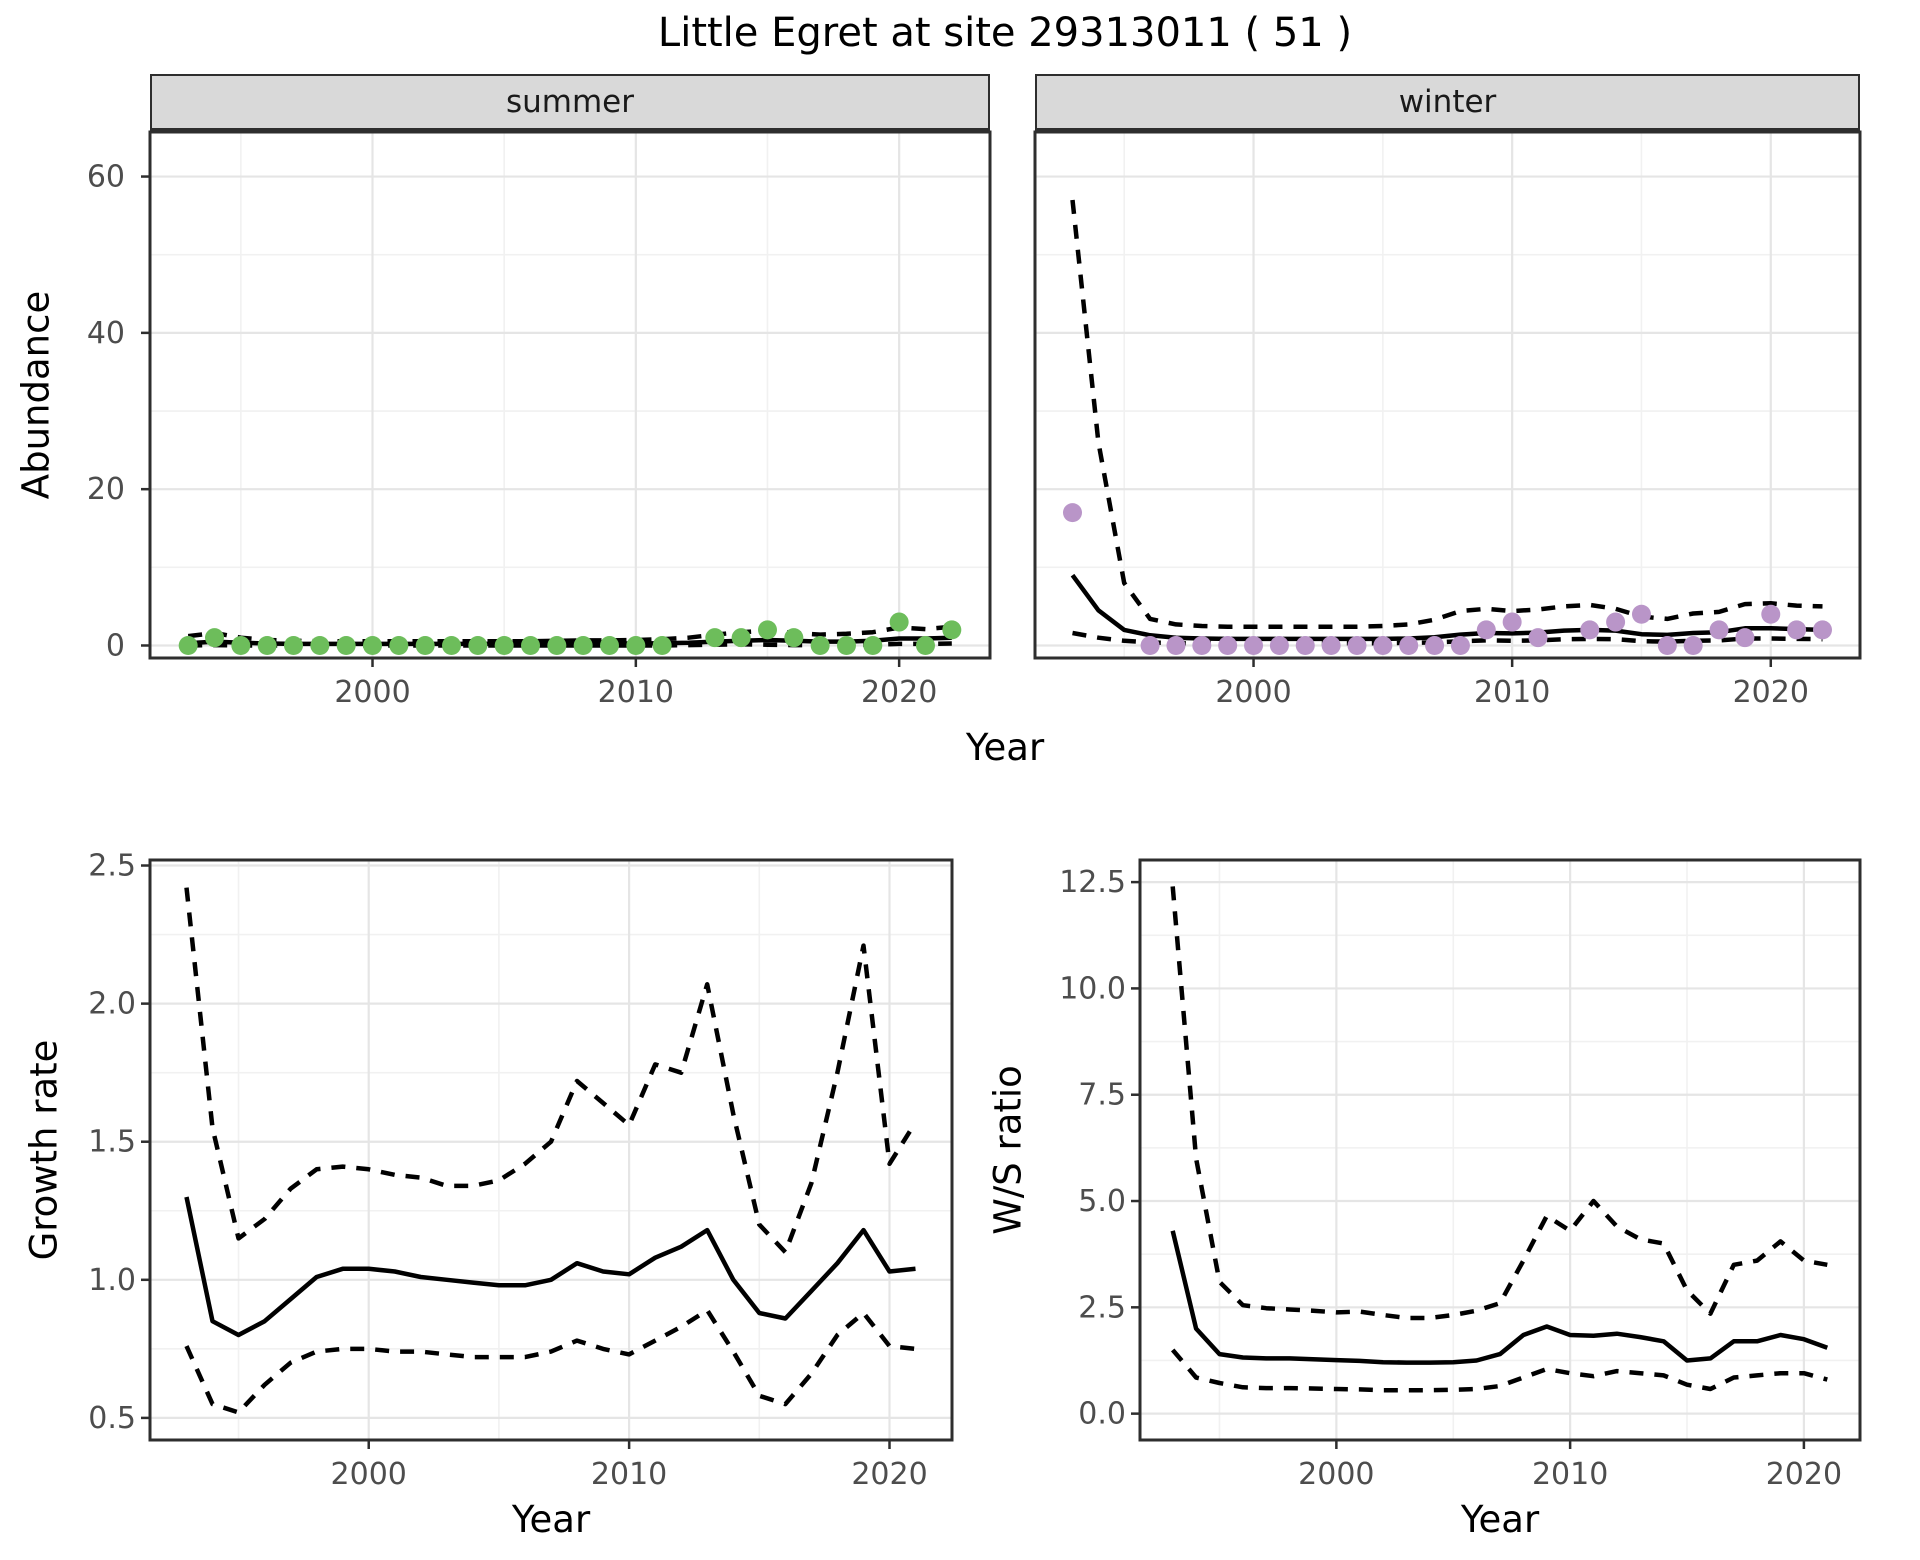 This screenshot has width=1920, height=1560. Describe the element at coordinates (551, 1519) in the screenshot. I see `growth-year-axis-title: Year` at that location.